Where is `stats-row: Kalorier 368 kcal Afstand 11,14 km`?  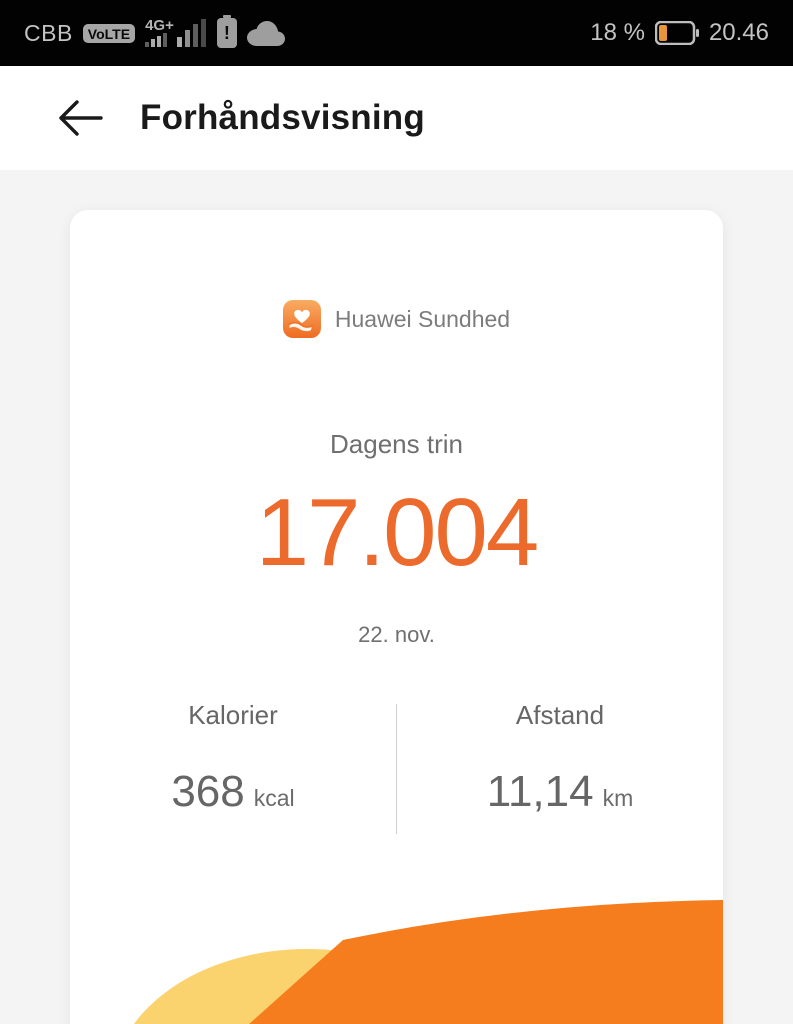
stats-row: Kalorier 368 kcal Afstand 11,14 km is located at coordinates (396, 767).